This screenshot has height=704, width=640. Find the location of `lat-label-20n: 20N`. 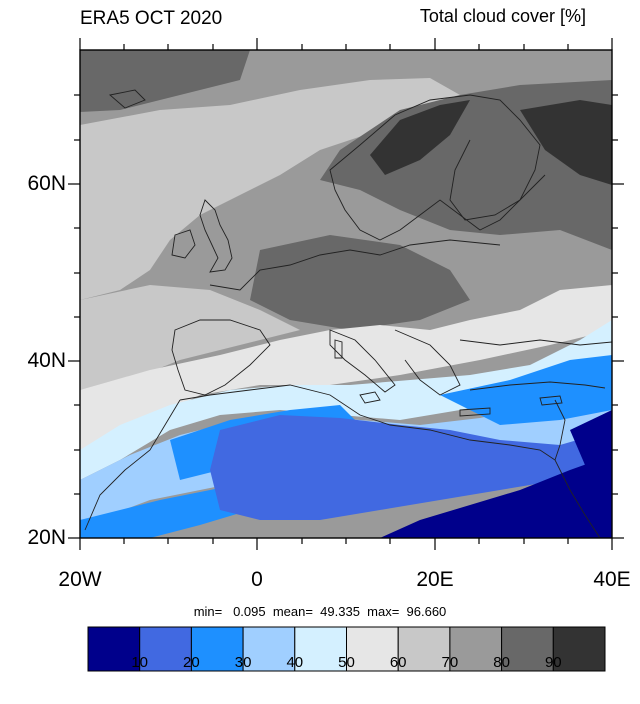

lat-label-20n: 20N is located at coordinates (46, 537).